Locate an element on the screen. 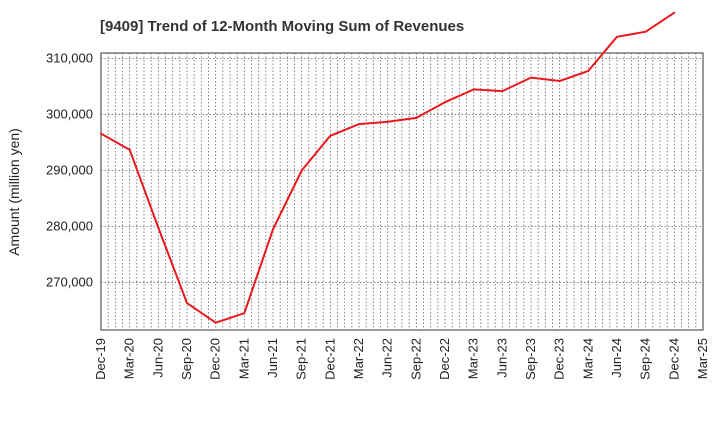  x-tick-label: Mar-21 is located at coordinates (243, 358).